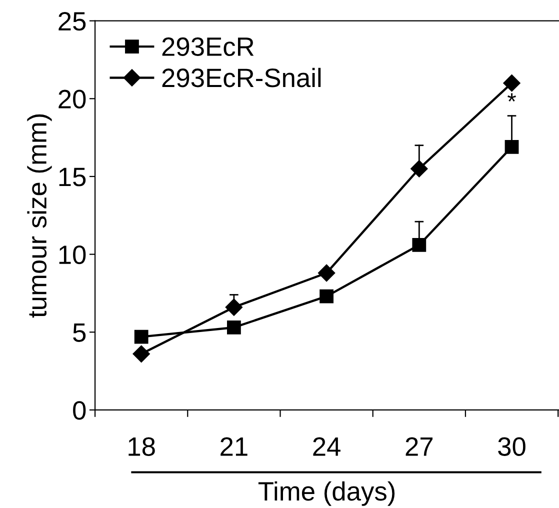 The width and height of the screenshot is (559, 508). What do you see at coordinates (72, 177) in the screenshot?
I see `y-tick-label: 15` at bounding box center [72, 177].